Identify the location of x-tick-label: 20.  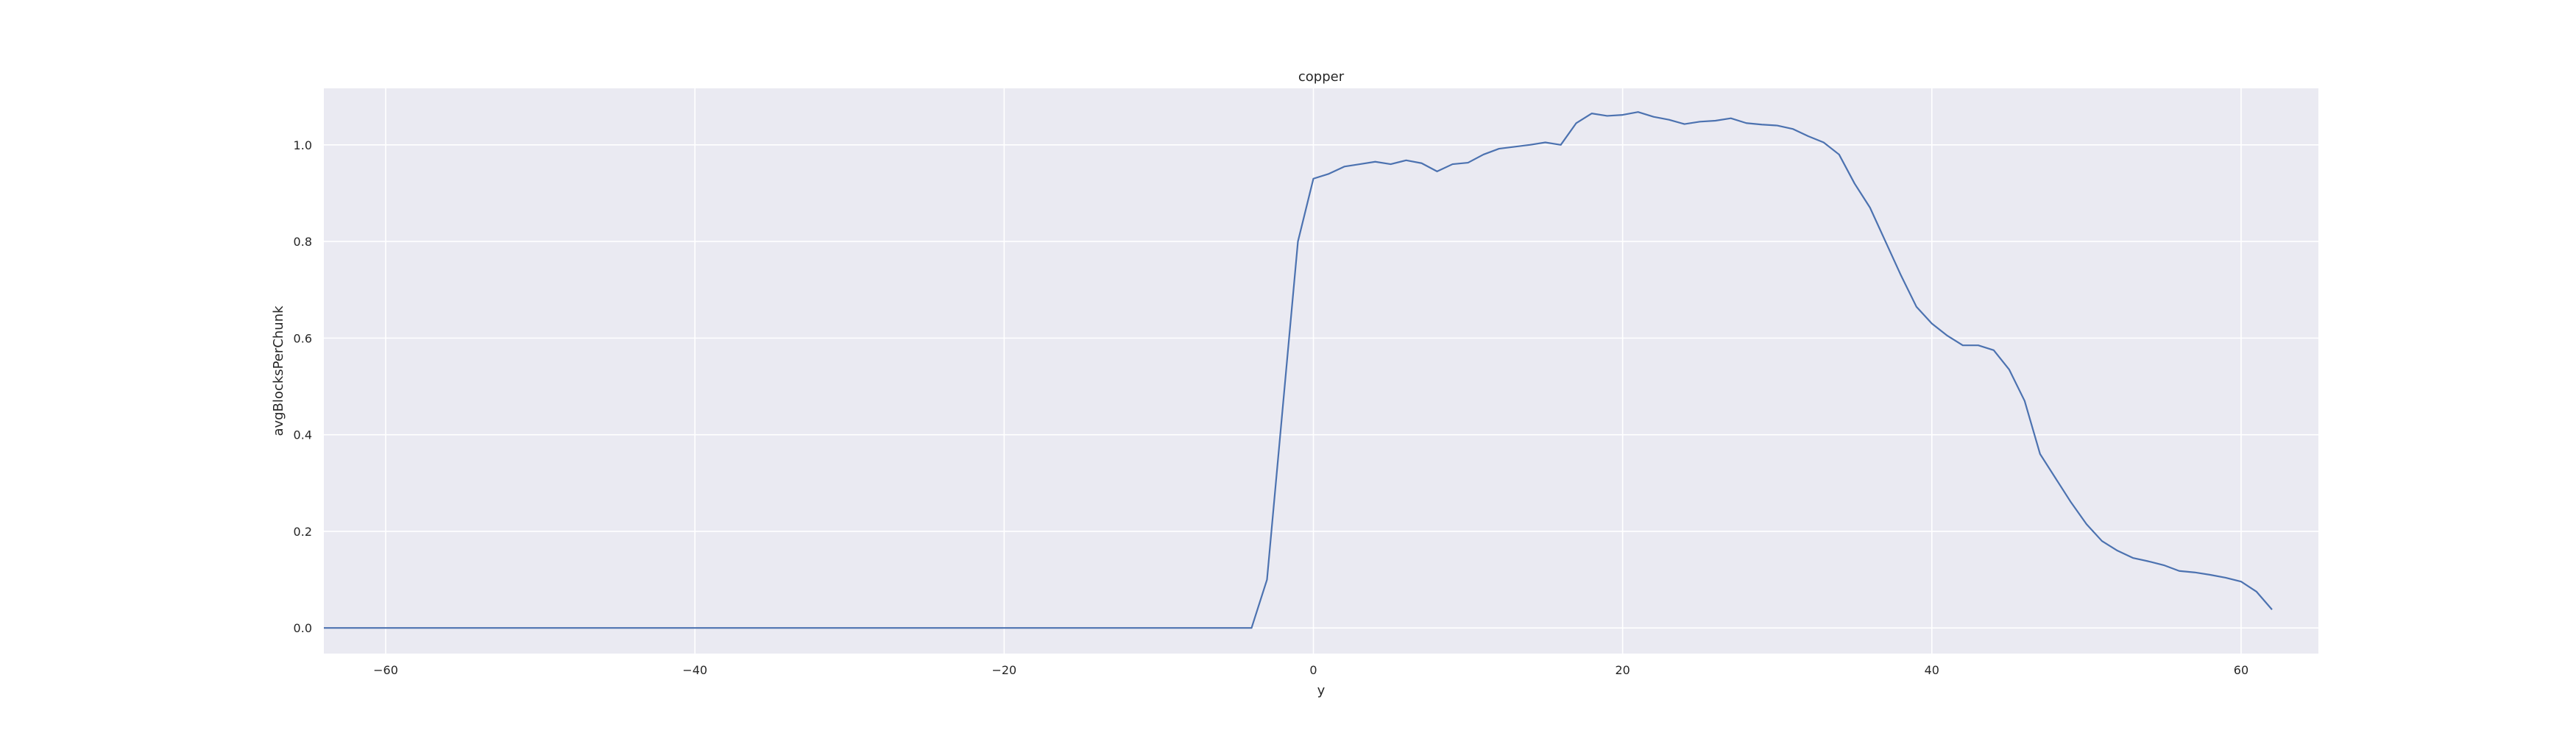
(1622, 670).